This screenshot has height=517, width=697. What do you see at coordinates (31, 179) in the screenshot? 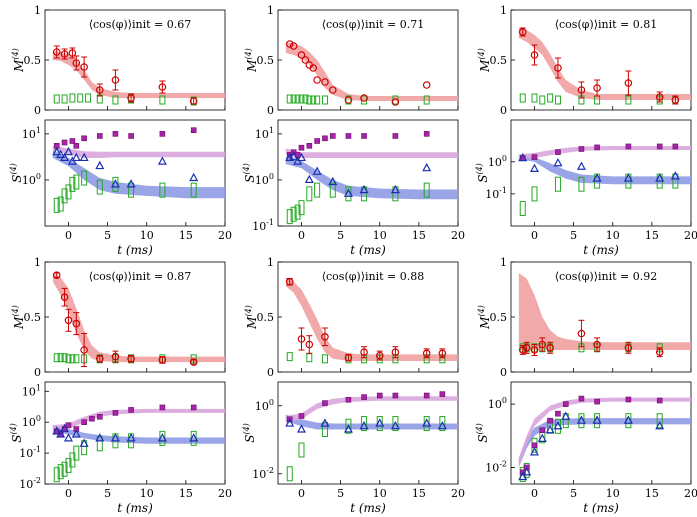
I see `s-ytick-label: 10⁰` at bounding box center [31, 179].